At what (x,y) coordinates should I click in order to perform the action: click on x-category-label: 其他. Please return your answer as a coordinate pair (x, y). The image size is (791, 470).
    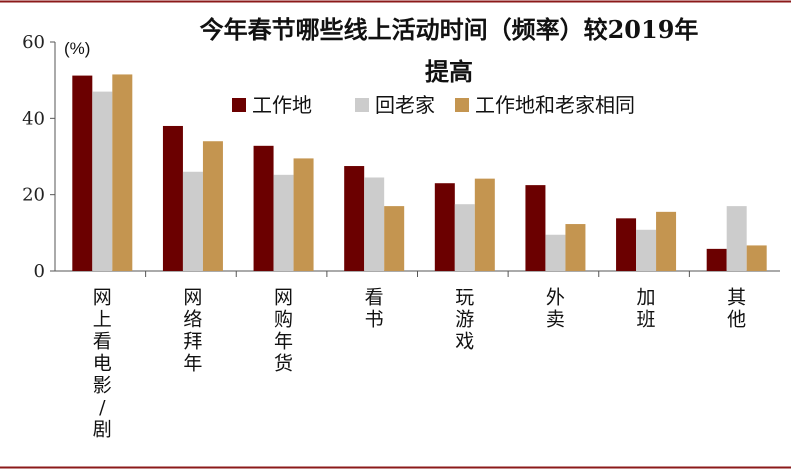
    Looking at the image, I should click on (736, 309).